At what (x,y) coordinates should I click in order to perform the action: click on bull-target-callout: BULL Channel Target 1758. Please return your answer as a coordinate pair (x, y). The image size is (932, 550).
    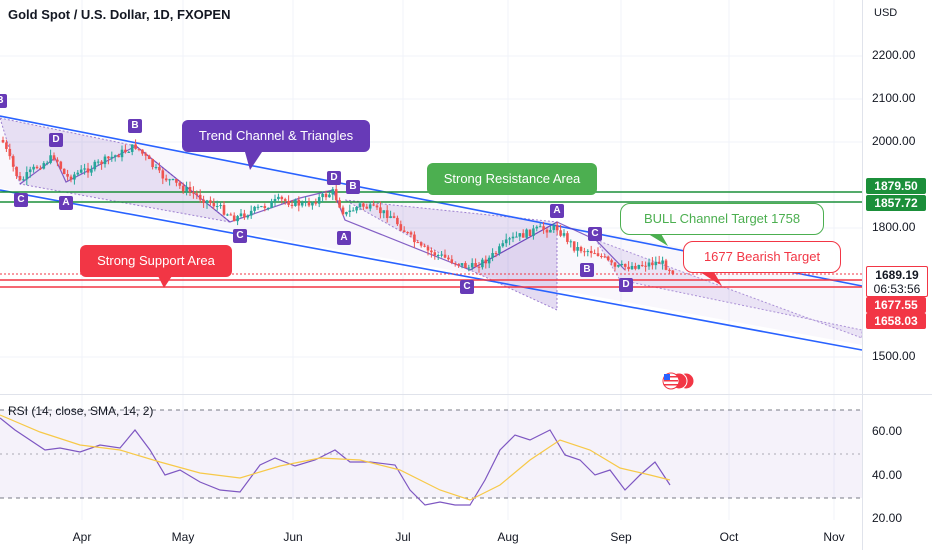
    Looking at the image, I should click on (722, 219).